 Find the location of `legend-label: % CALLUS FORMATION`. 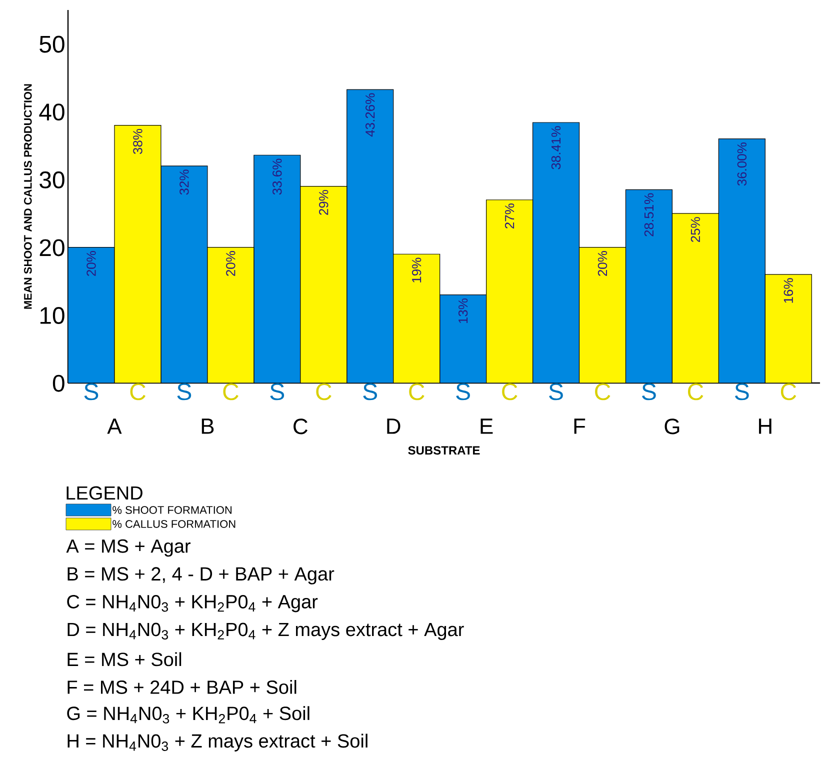

legend-label: % CALLUS FORMATION is located at coordinates (174, 524).